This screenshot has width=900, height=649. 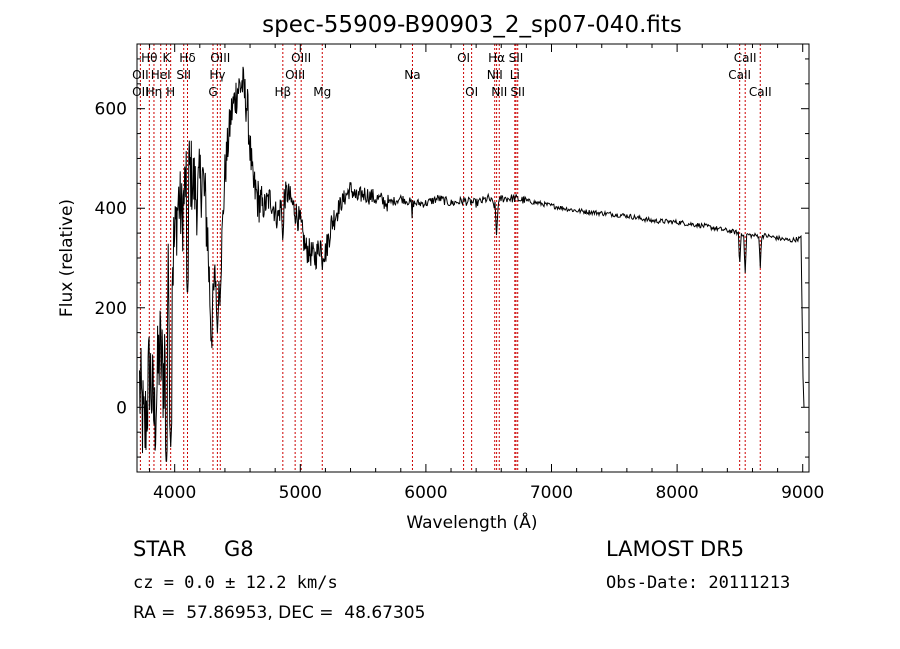 What do you see at coordinates (279, 613) in the screenshot?
I see `coordinates-text: RA = 57.86953, DEC = 48.67305` at bounding box center [279, 613].